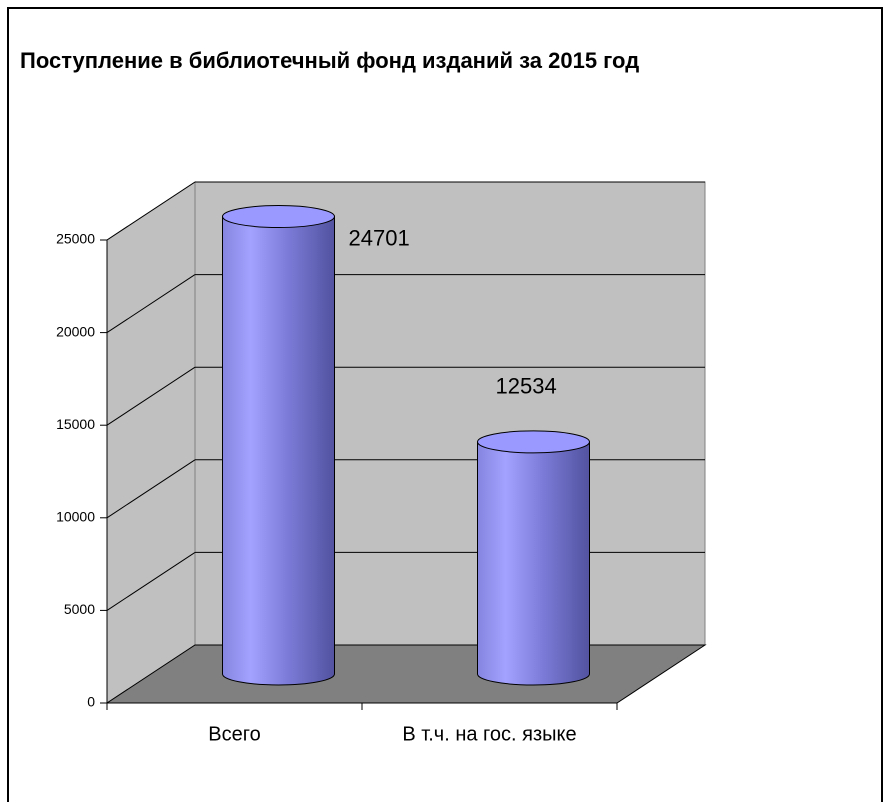  What do you see at coordinates (151, 442) in the screenshot?
I see `side-wall` at bounding box center [151, 442].